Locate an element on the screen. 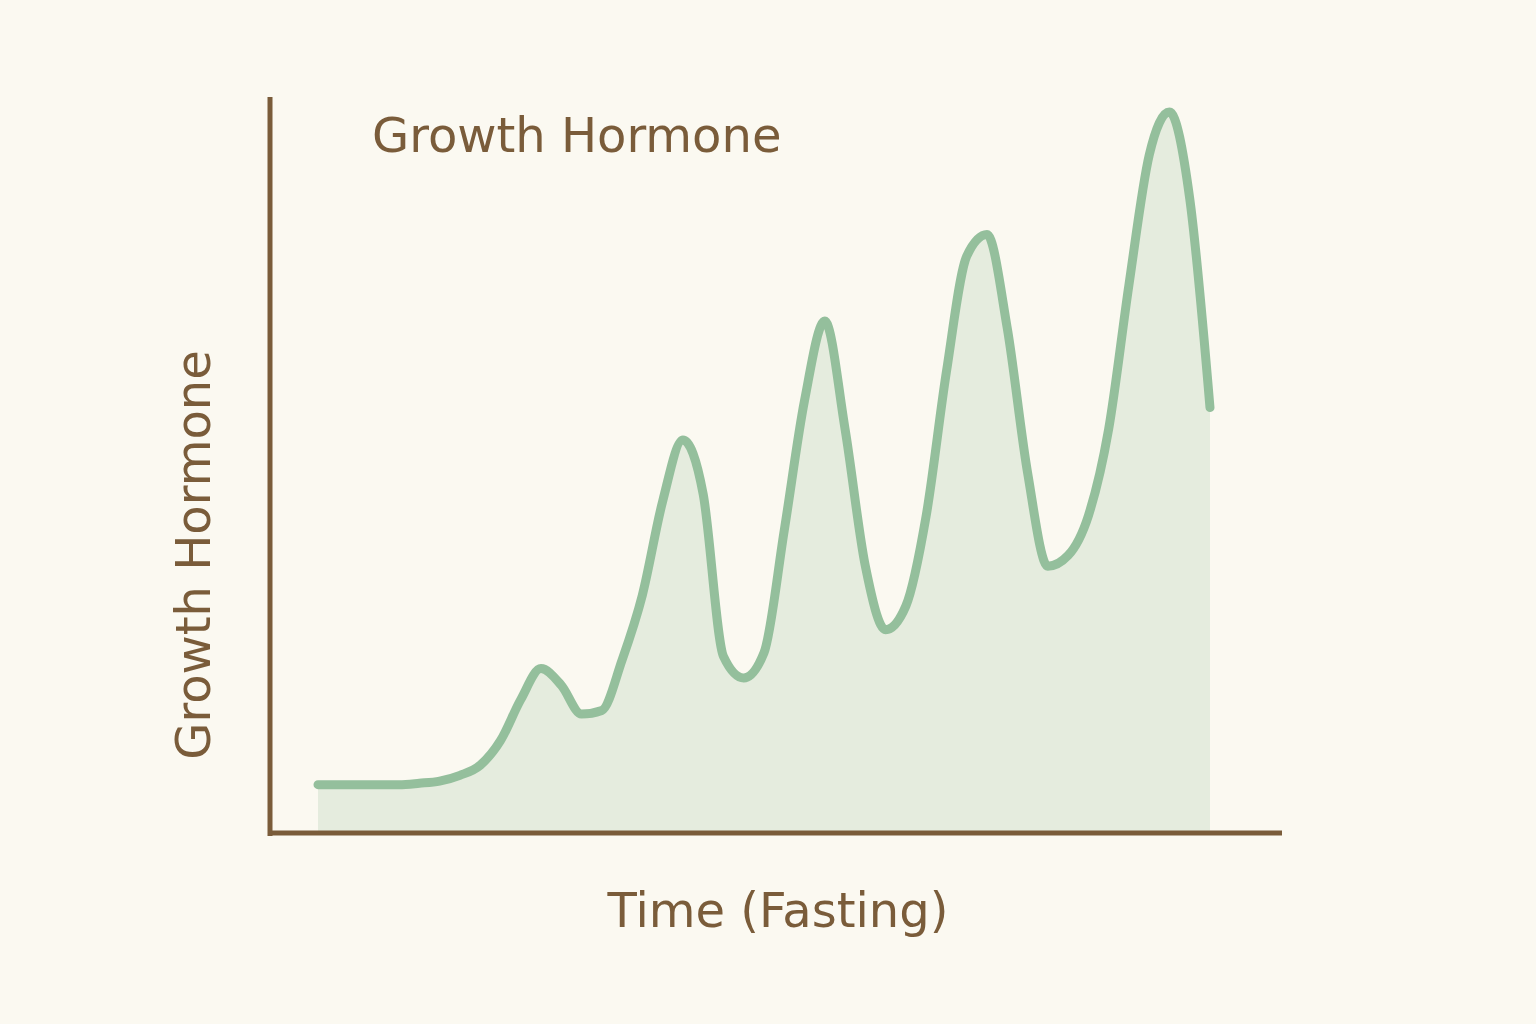 The image size is (1536, 1024). x-axis-title: Time (Fasting) is located at coordinates (777, 910).